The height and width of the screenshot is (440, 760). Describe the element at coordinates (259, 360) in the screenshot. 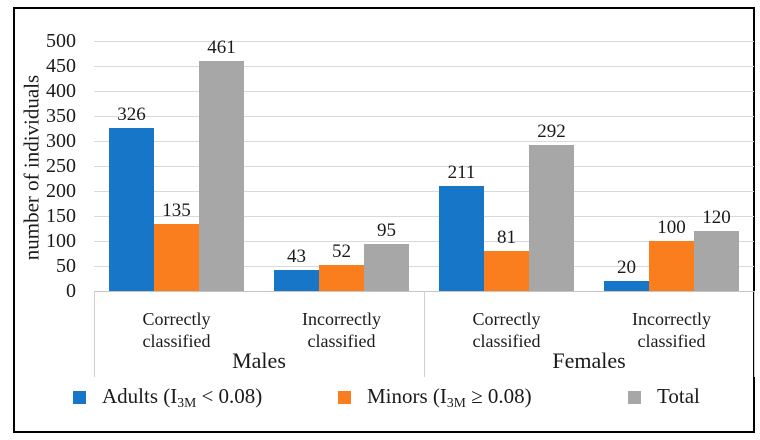

I see `group-label: Males` at that location.